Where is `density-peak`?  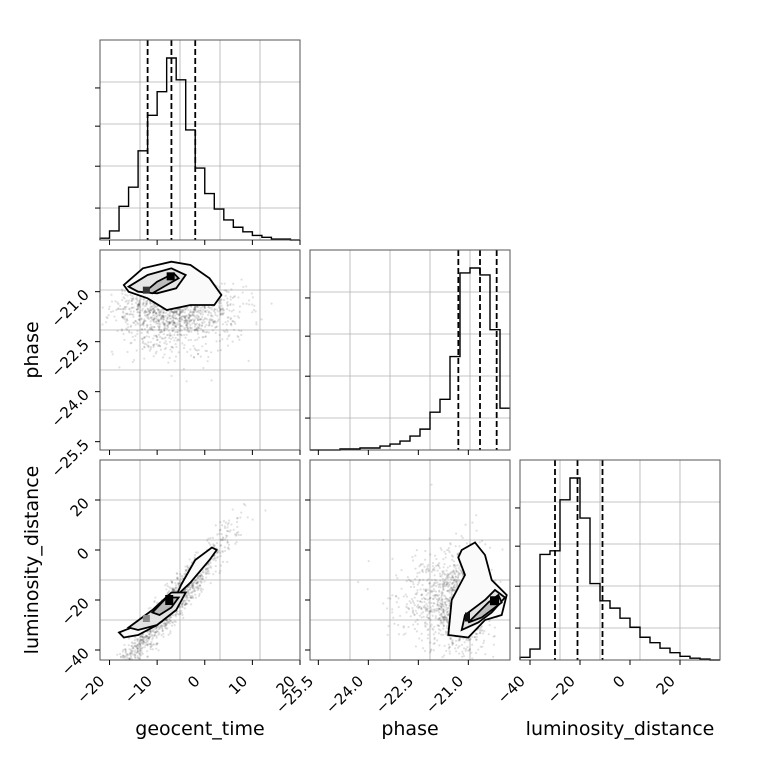
density-peak is located at coordinates (170, 276).